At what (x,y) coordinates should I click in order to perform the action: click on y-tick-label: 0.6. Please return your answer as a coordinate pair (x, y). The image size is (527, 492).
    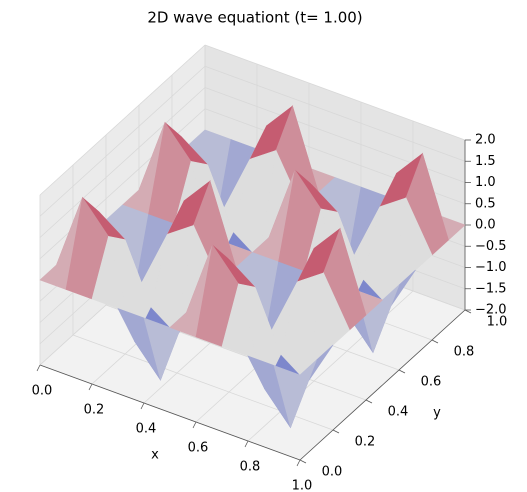
    Looking at the image, I should click on (431, 382).